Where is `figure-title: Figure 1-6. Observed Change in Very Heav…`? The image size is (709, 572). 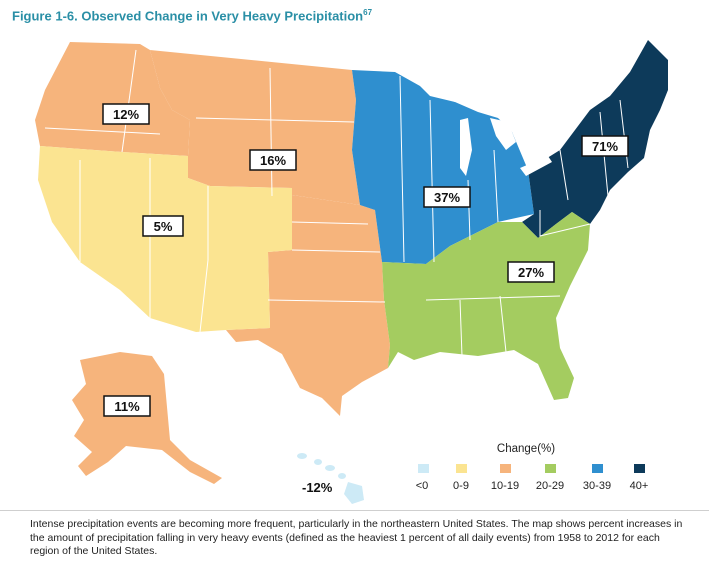
figure-title: Figure 1-6. Observed Change in Very Heav… is located at coordinates (192, 16).